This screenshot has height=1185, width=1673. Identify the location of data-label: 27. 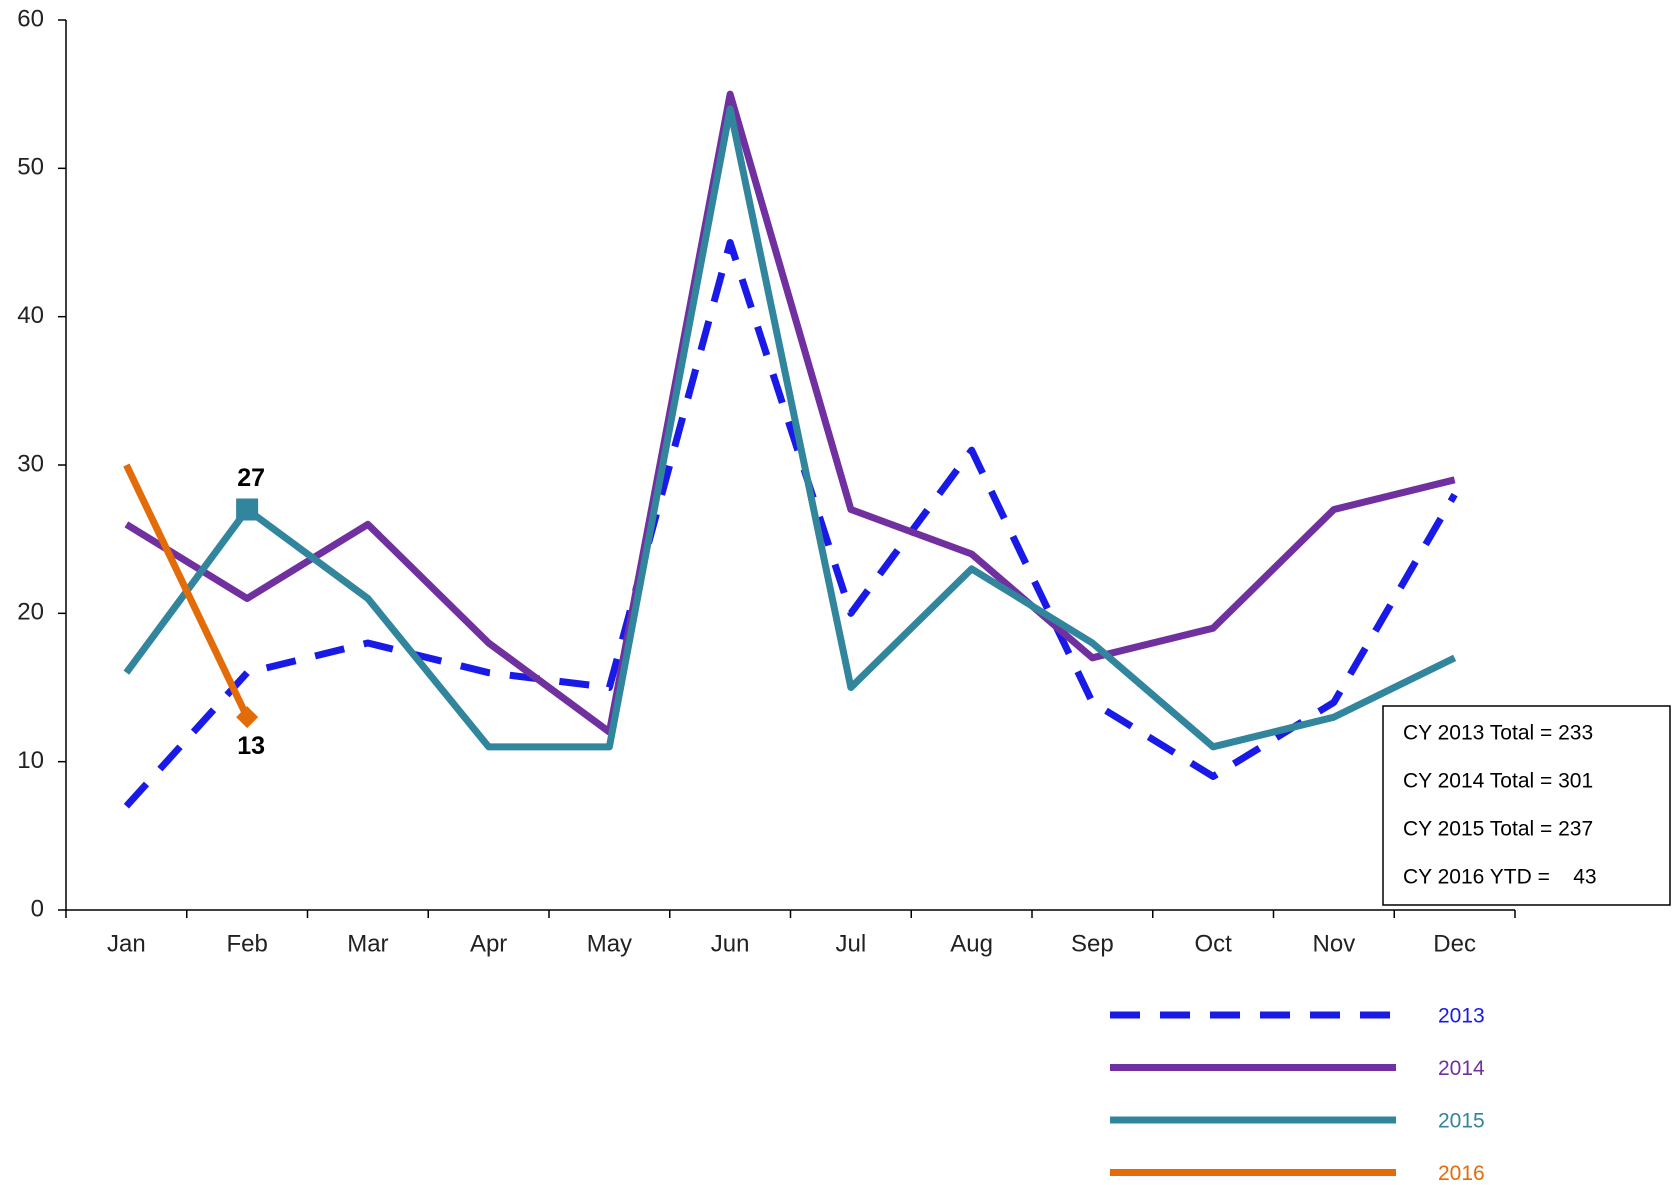
(251, 478).